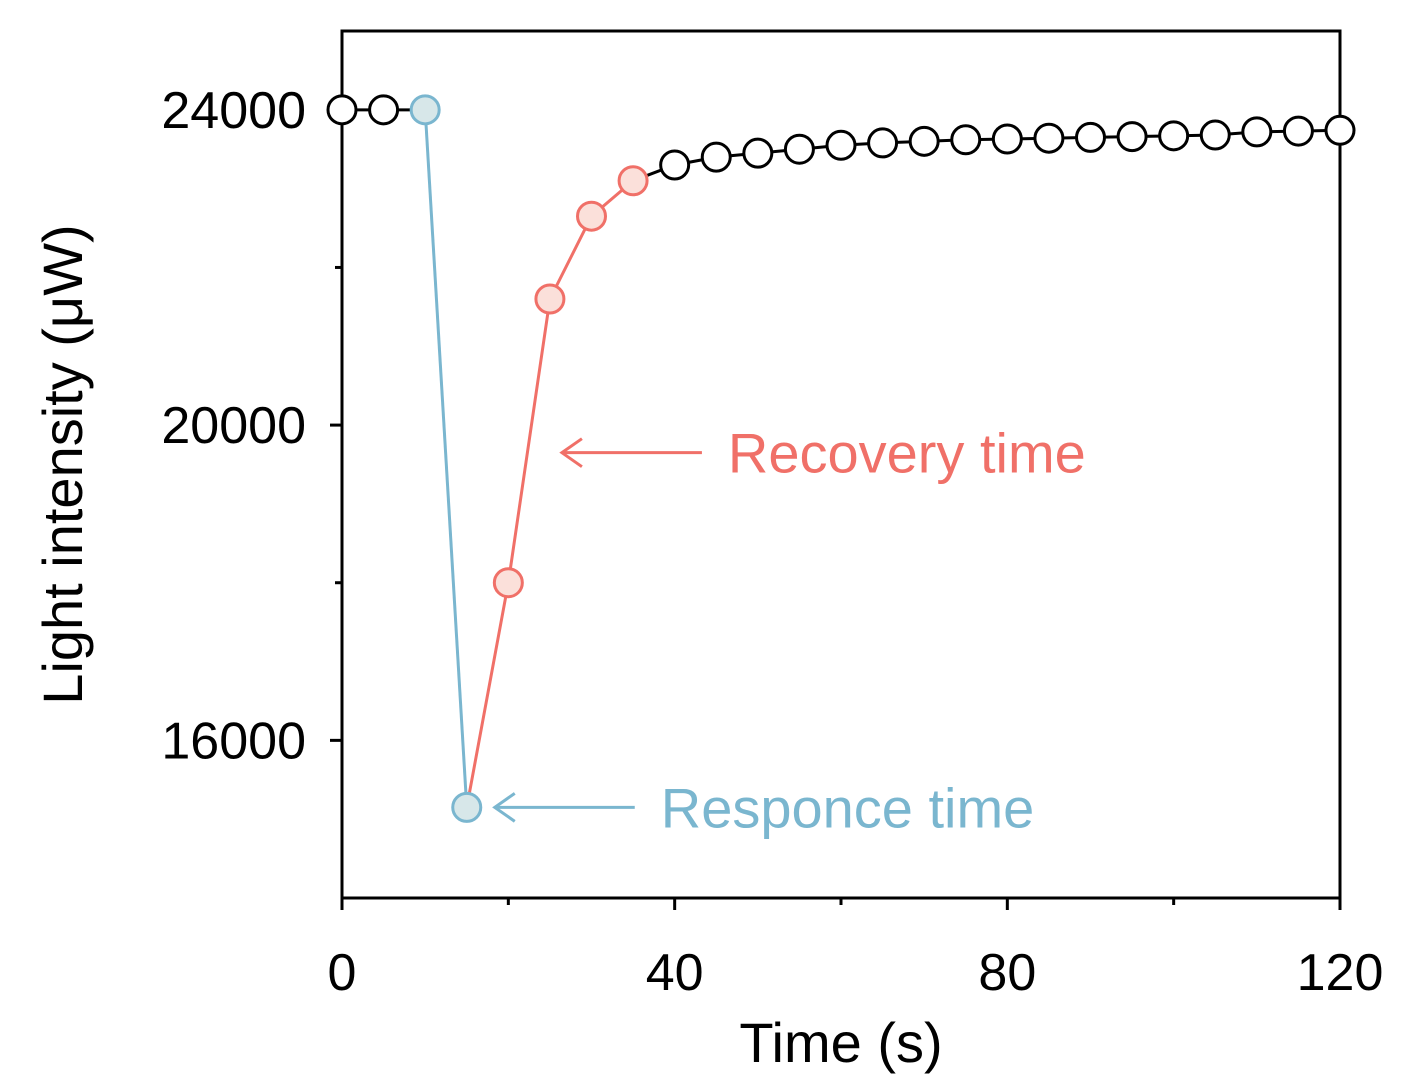 The width and height of the screenshot is (1406, 1089). Describe the element at coordinates (550, 493) in the screenshot. I see `series-line-recovery-time` at that location.